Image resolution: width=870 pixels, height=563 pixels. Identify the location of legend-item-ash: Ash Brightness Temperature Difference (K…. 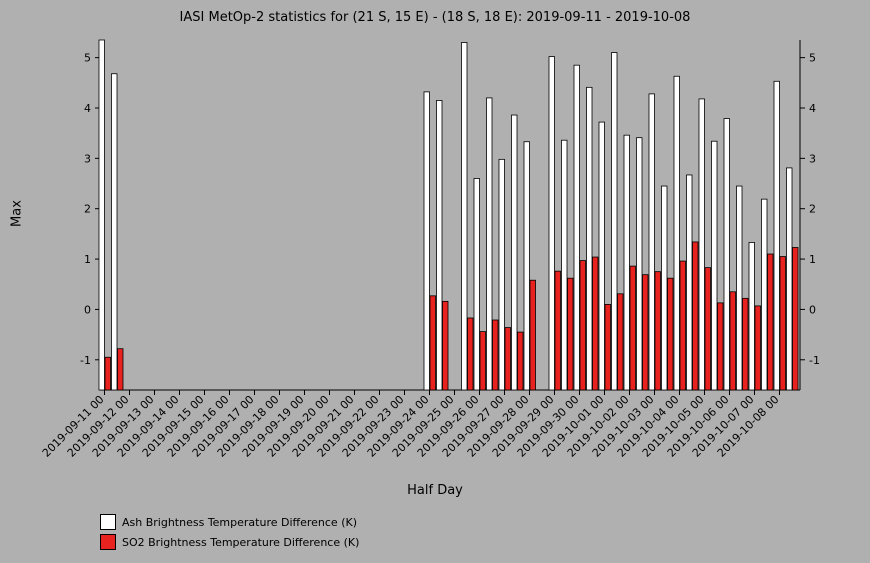
(229, 522).